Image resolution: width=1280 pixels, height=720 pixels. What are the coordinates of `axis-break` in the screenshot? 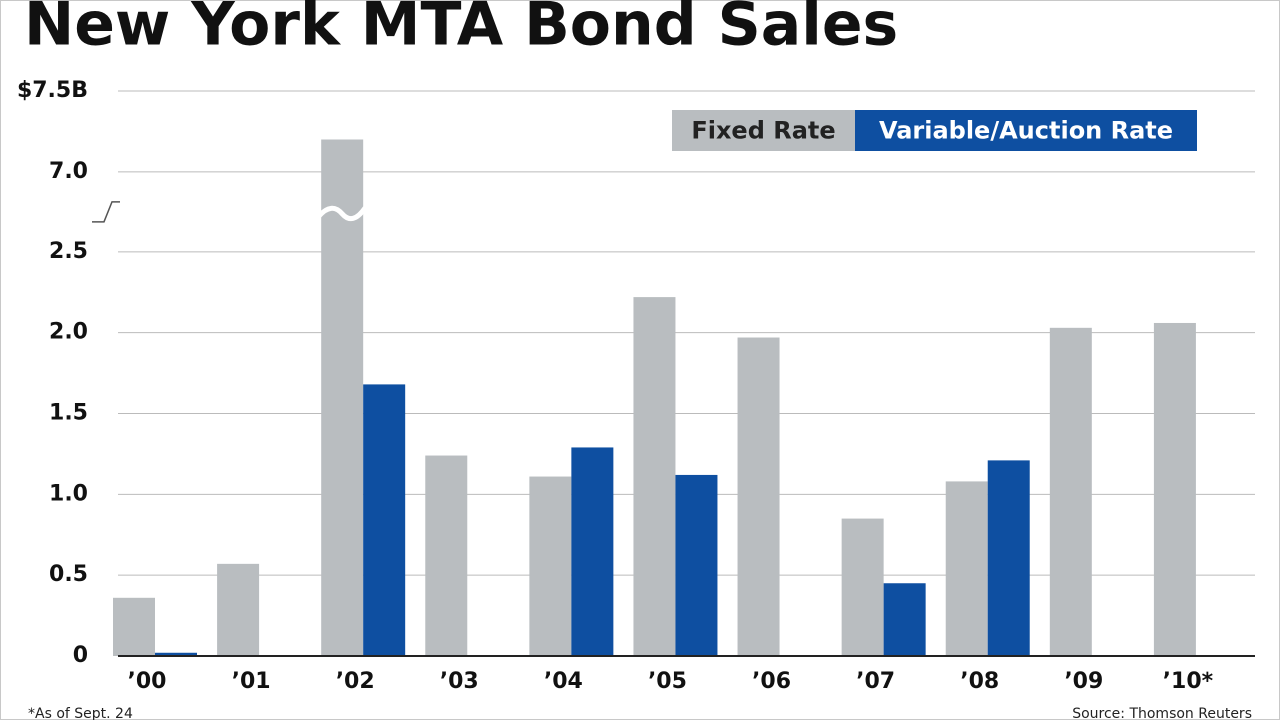 It's located at (106, 212).